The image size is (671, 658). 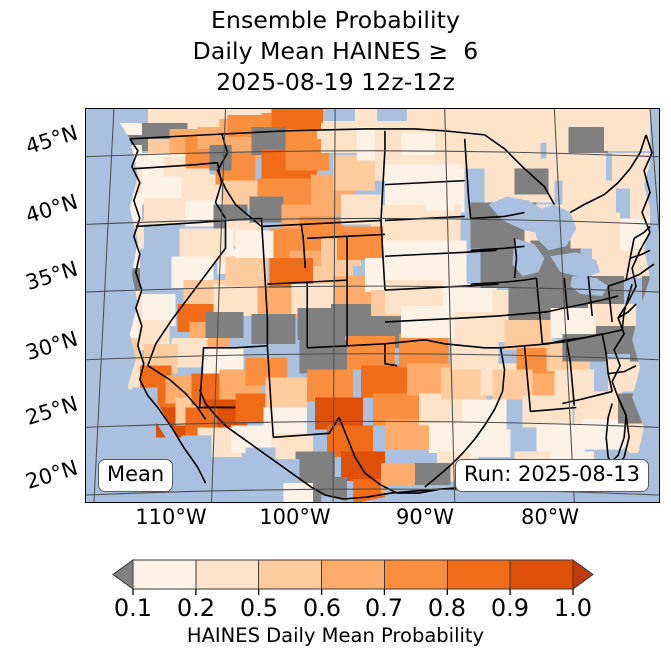 I want to click on title-line-2: Daily Mean HAINES ≥ 6, so click(x=335, y=51).